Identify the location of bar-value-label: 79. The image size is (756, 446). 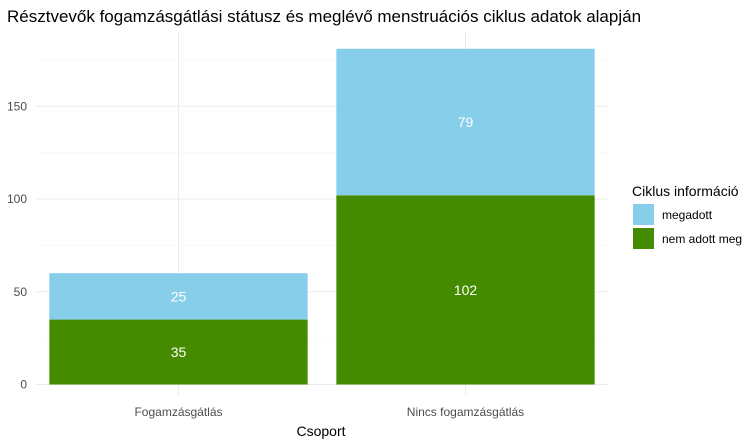
(466, 122).